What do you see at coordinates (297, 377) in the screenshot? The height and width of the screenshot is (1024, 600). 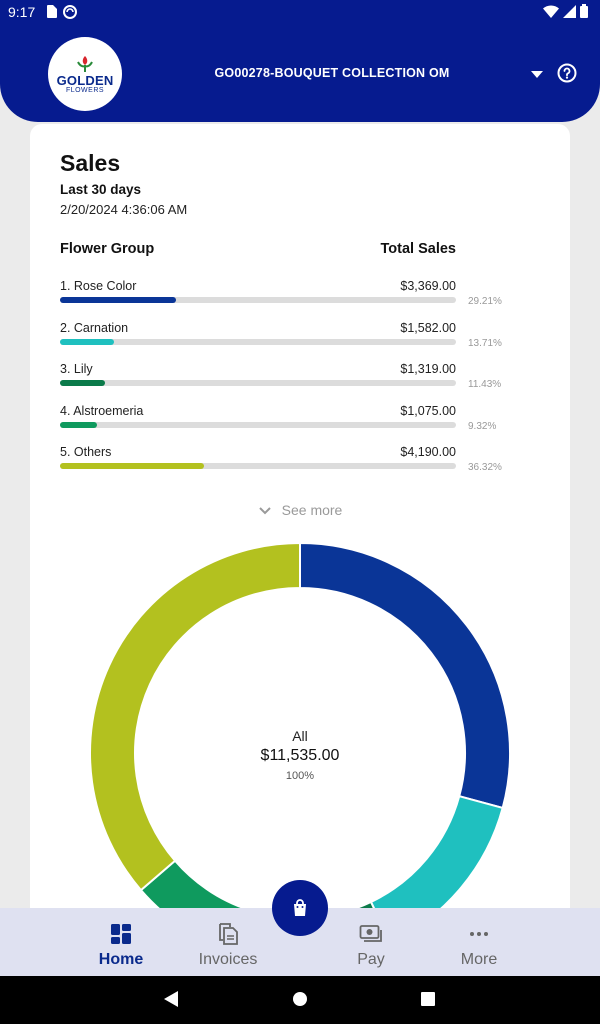 I see `sales-row: 3. Lily $1,319.00 11.43%` at bounding box center [297, 377].